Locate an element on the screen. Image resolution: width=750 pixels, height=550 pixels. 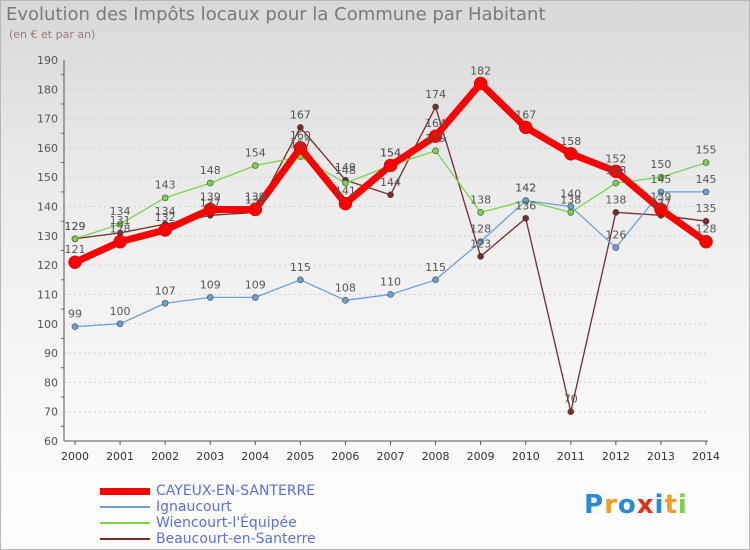
data-label: 131 is located at coordinates (120, 220).